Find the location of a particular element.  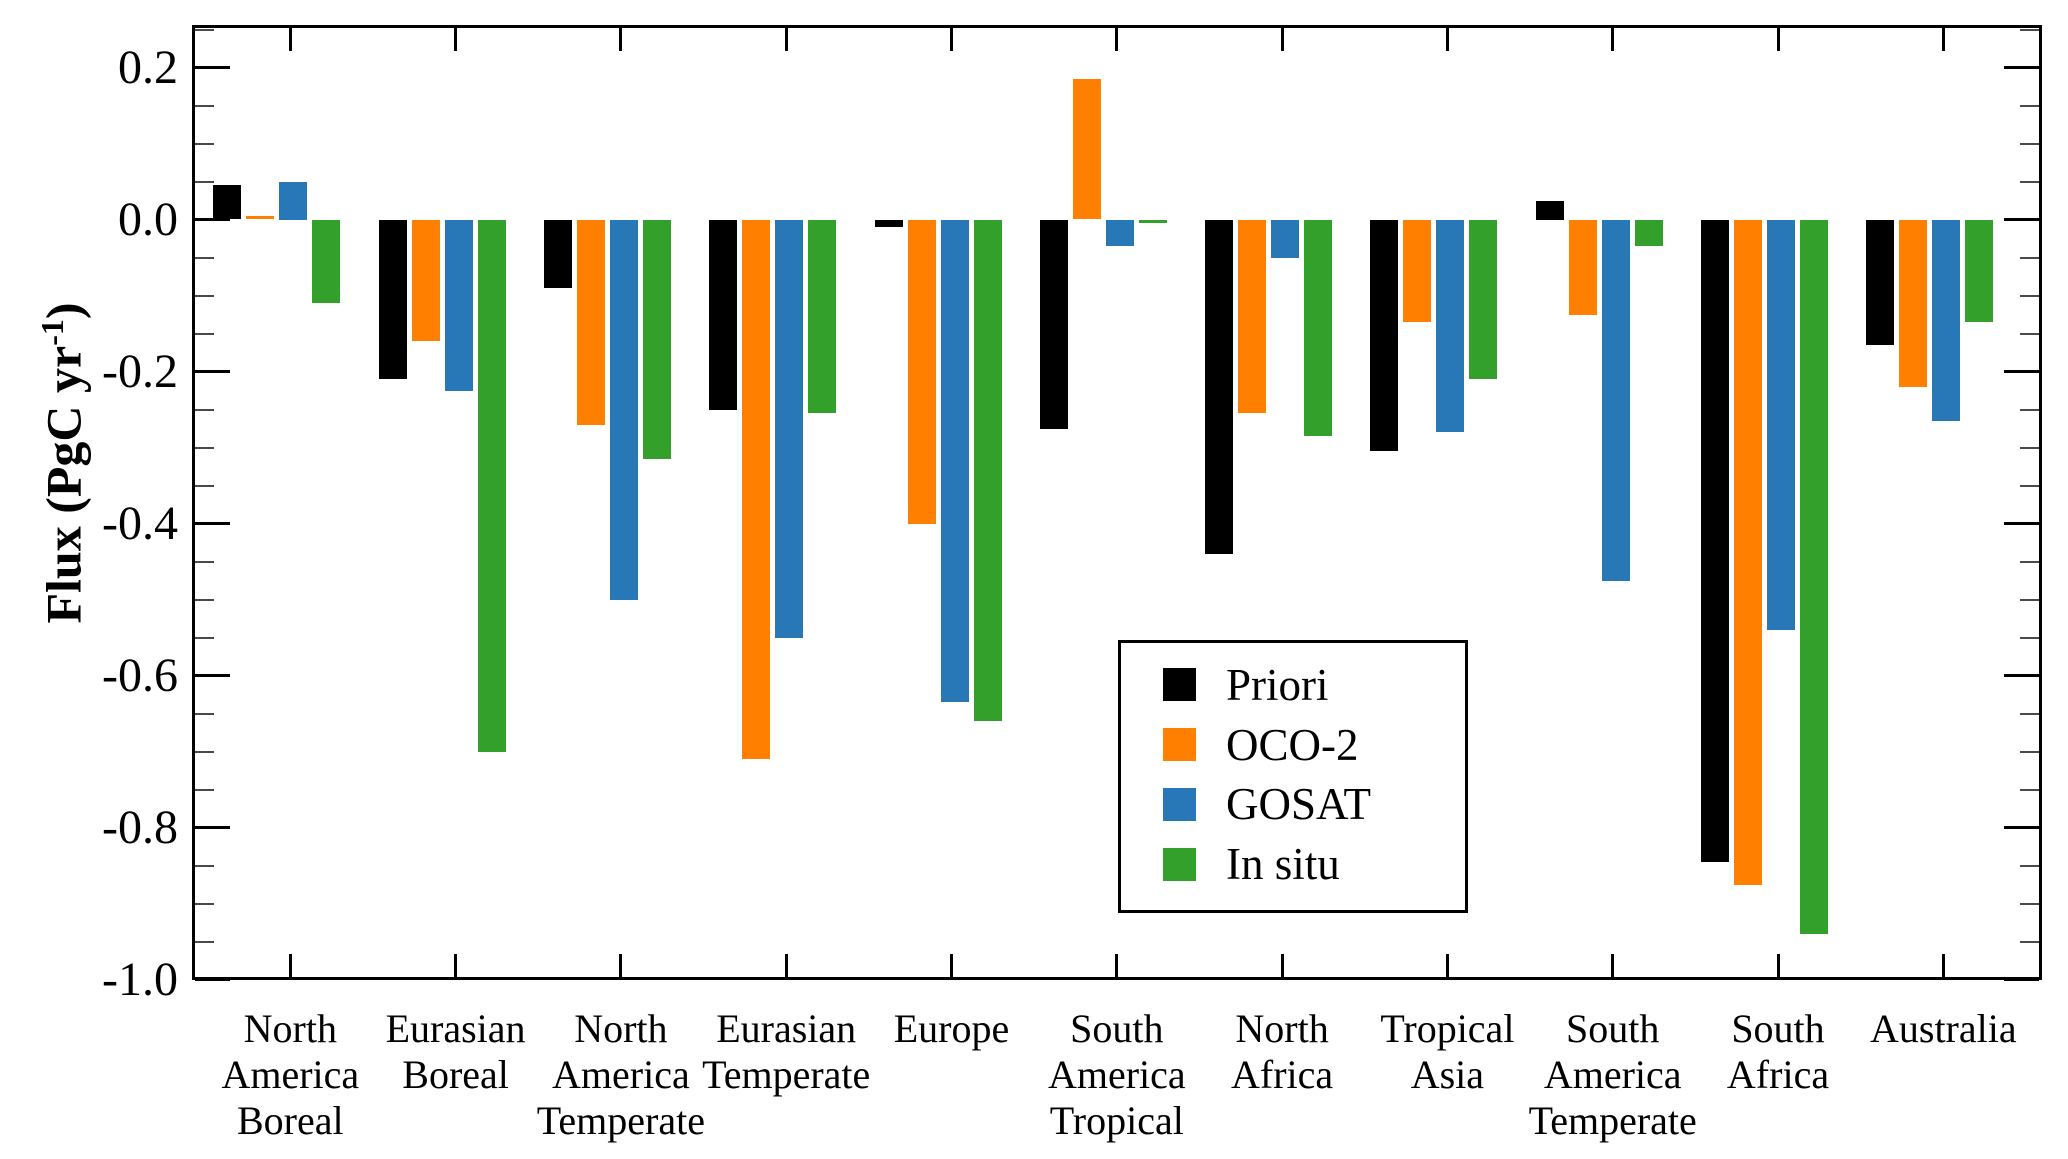

legend-entry: GOSAT is located at coordinates (1314, 804).